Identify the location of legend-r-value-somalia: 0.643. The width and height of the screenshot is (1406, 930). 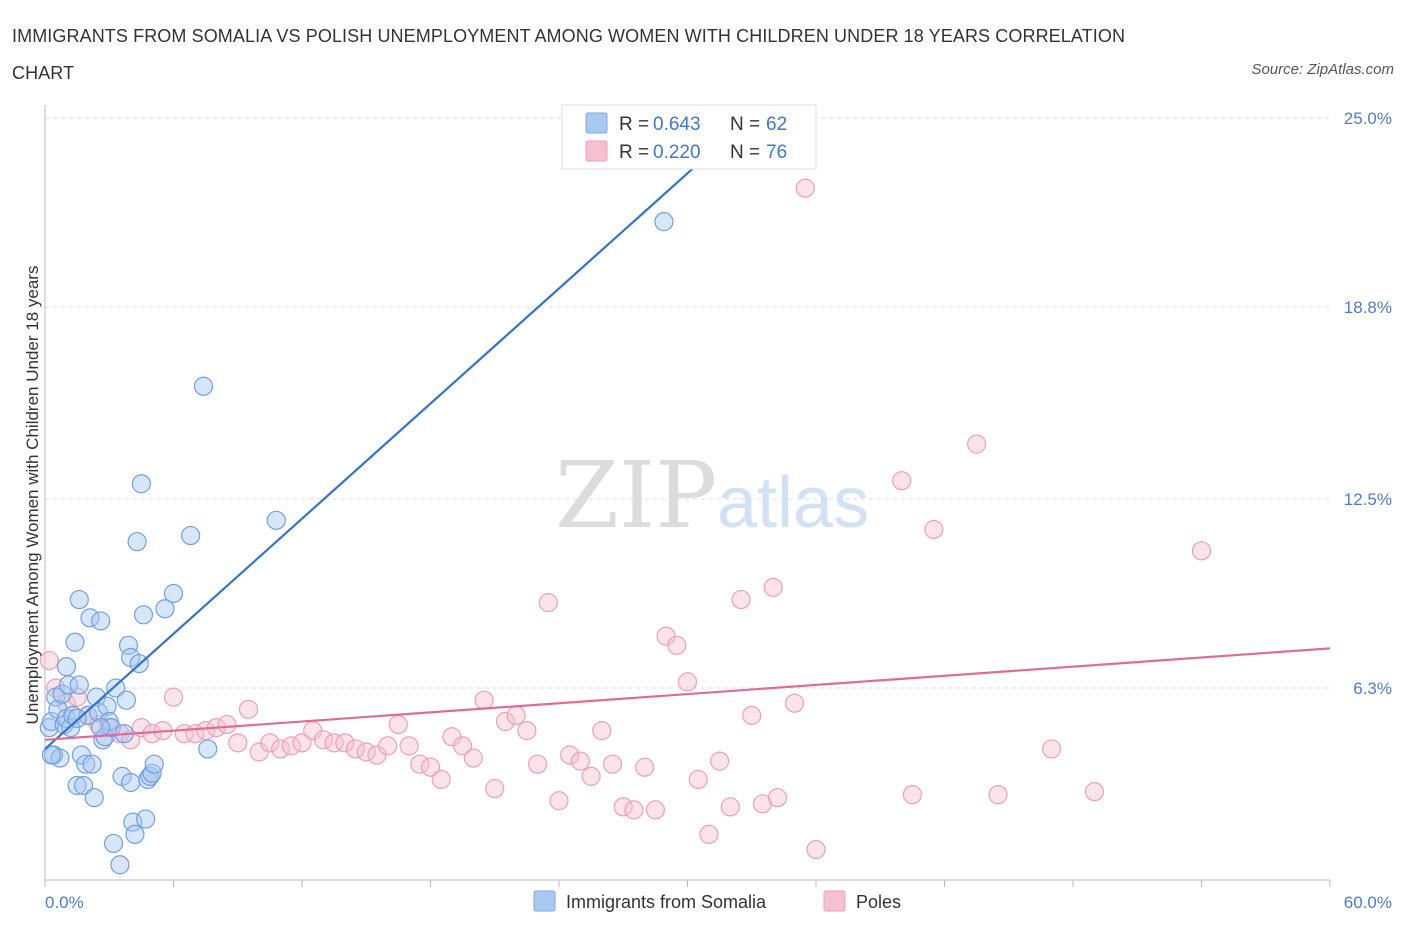
(677, 124).